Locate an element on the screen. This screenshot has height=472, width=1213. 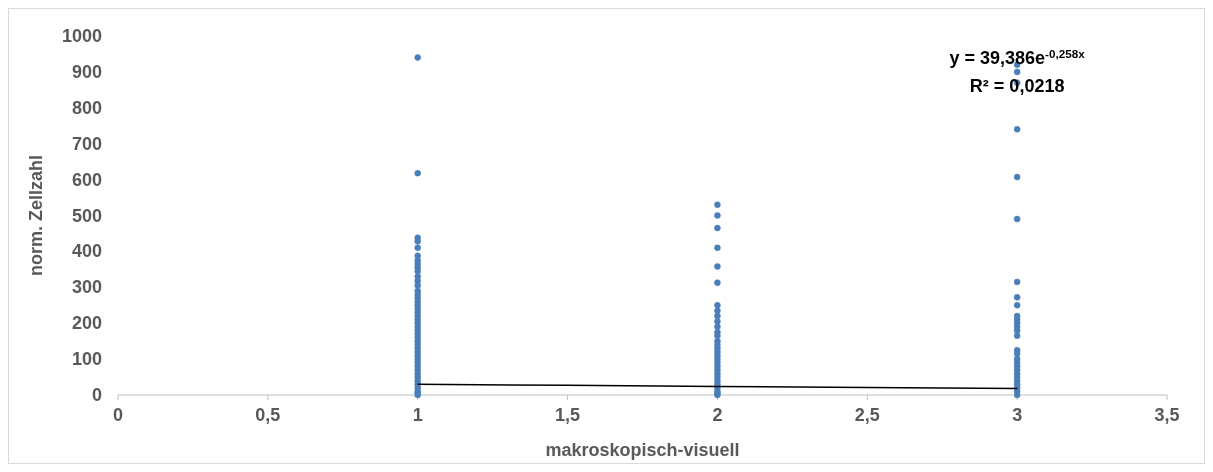
y-tick-label: 1000 is located at coordinates (81, 36).